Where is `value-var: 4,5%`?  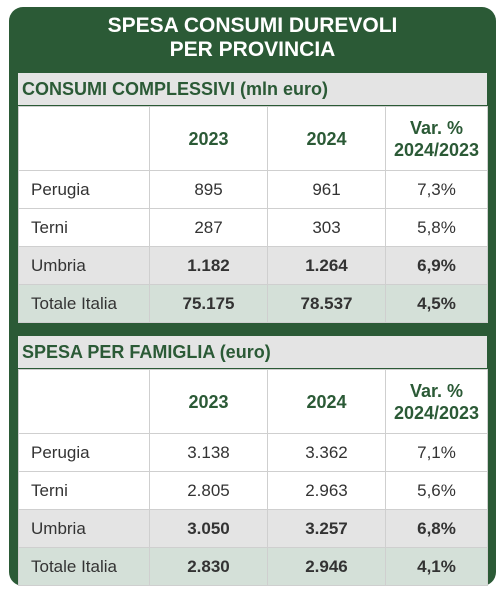
value-var: 4,5% is located at coordinates (436, 303).